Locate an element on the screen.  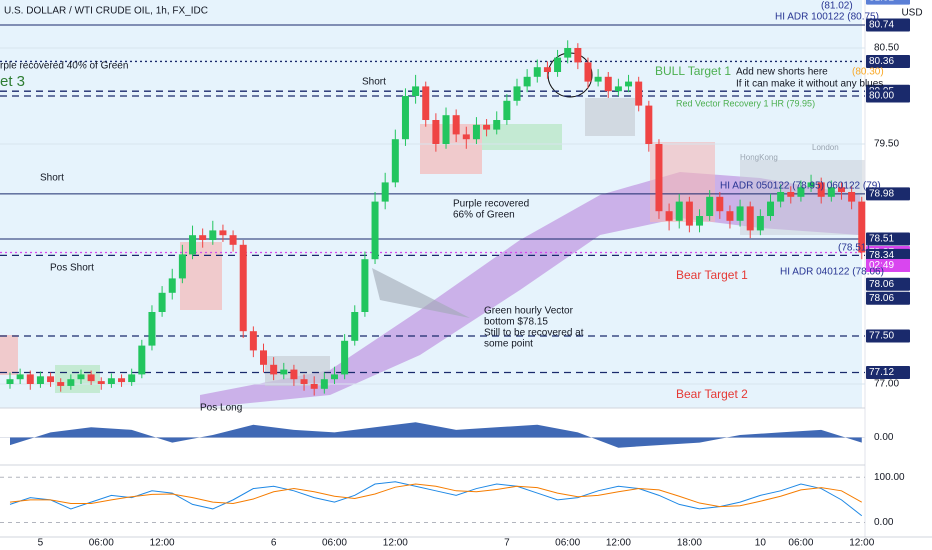
annotation: Red Vector Recovery 1 HR (79.95) is located at coordinates (745, 103).